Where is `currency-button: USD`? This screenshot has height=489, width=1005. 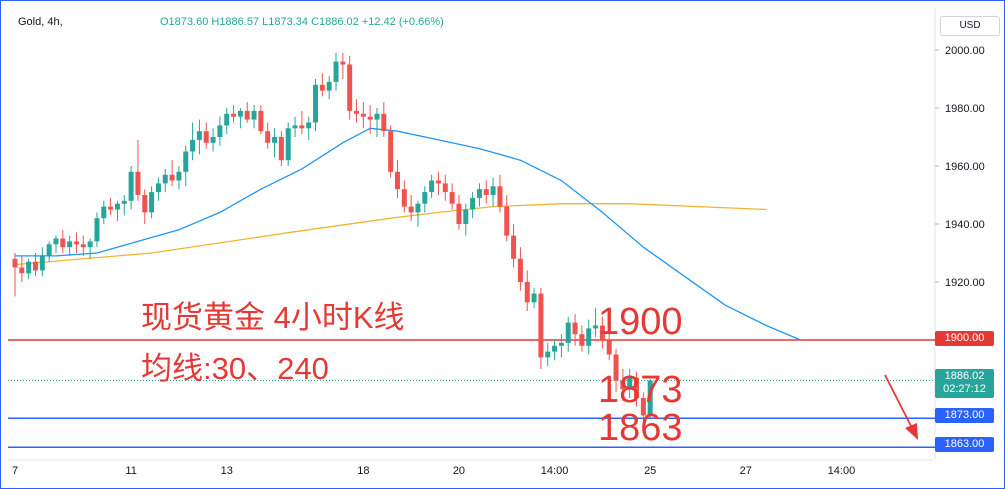
currency-button: USD is located at coordinates (970, 26).